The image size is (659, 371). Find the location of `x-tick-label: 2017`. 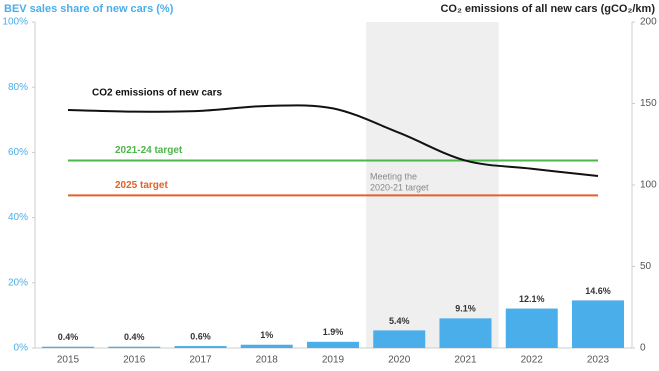

x-tick-label: 2017 is located at coordinates (200, 360).